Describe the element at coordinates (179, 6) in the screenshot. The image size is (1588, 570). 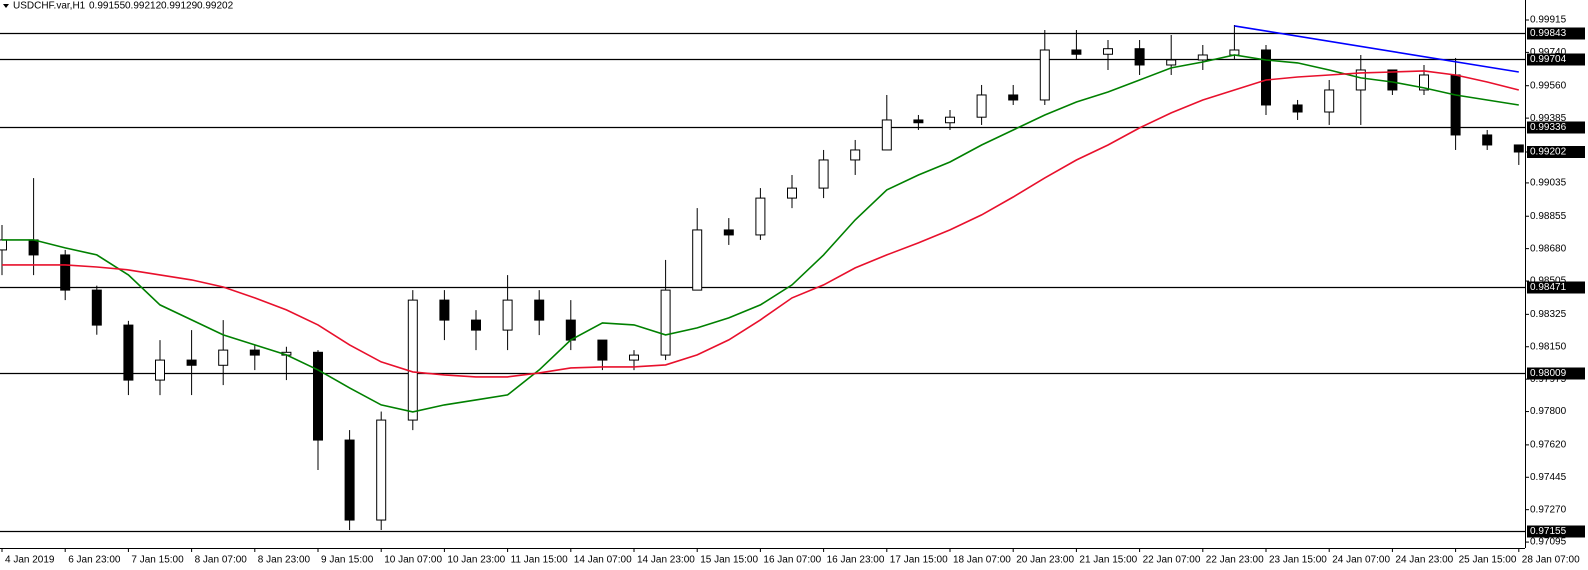
I see `bar-low: 0.99129` at that location.